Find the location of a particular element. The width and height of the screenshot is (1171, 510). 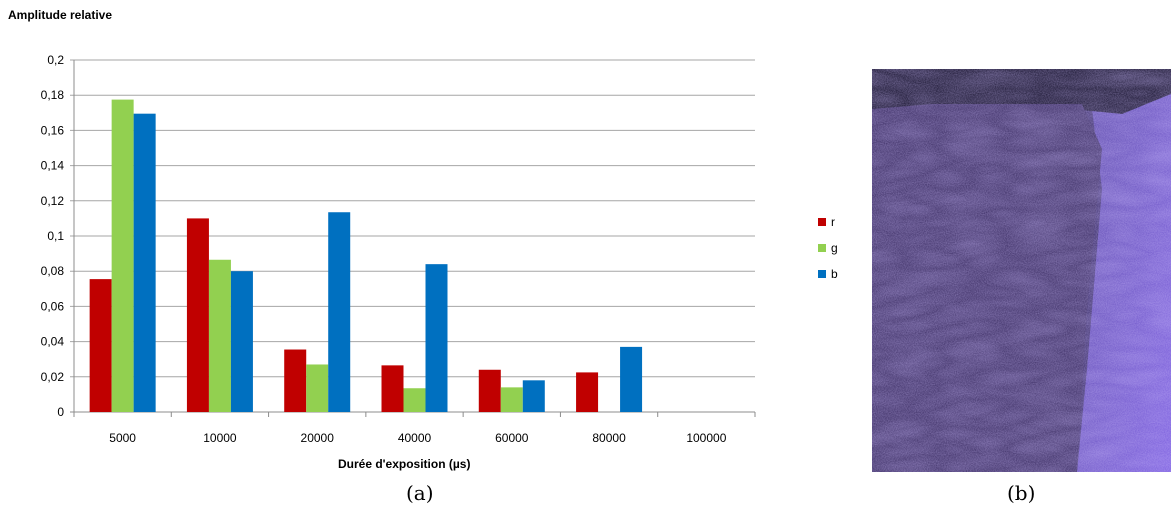

legend-label-r: r is located at coordinates (833, 222).